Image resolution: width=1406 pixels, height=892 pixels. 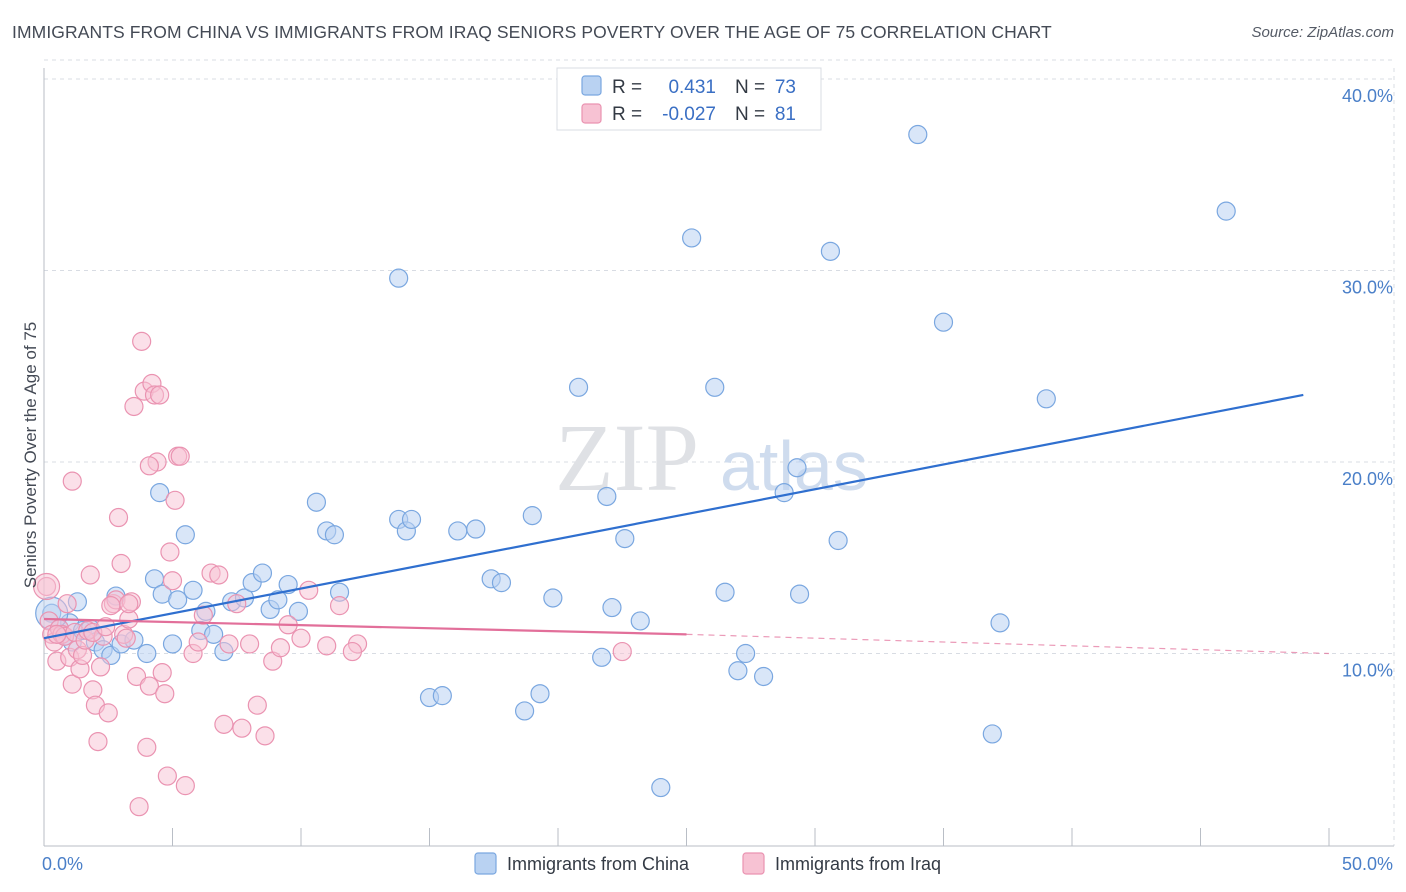 I want to click on bottom-legend-iraq-swatch, so click(x=753, y=863).